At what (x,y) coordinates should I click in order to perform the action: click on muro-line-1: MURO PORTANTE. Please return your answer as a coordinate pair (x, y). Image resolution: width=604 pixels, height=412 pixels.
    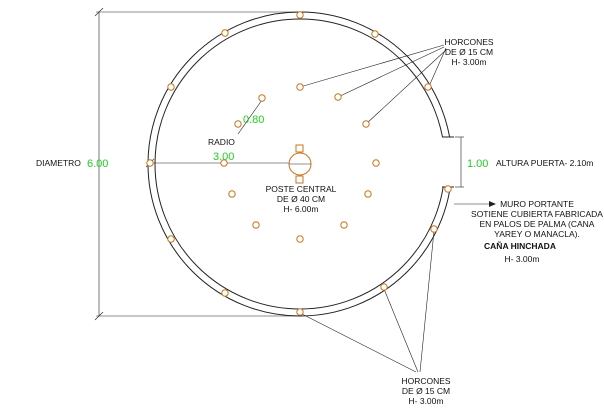
    Looking at the image, I should click on (537, 204).